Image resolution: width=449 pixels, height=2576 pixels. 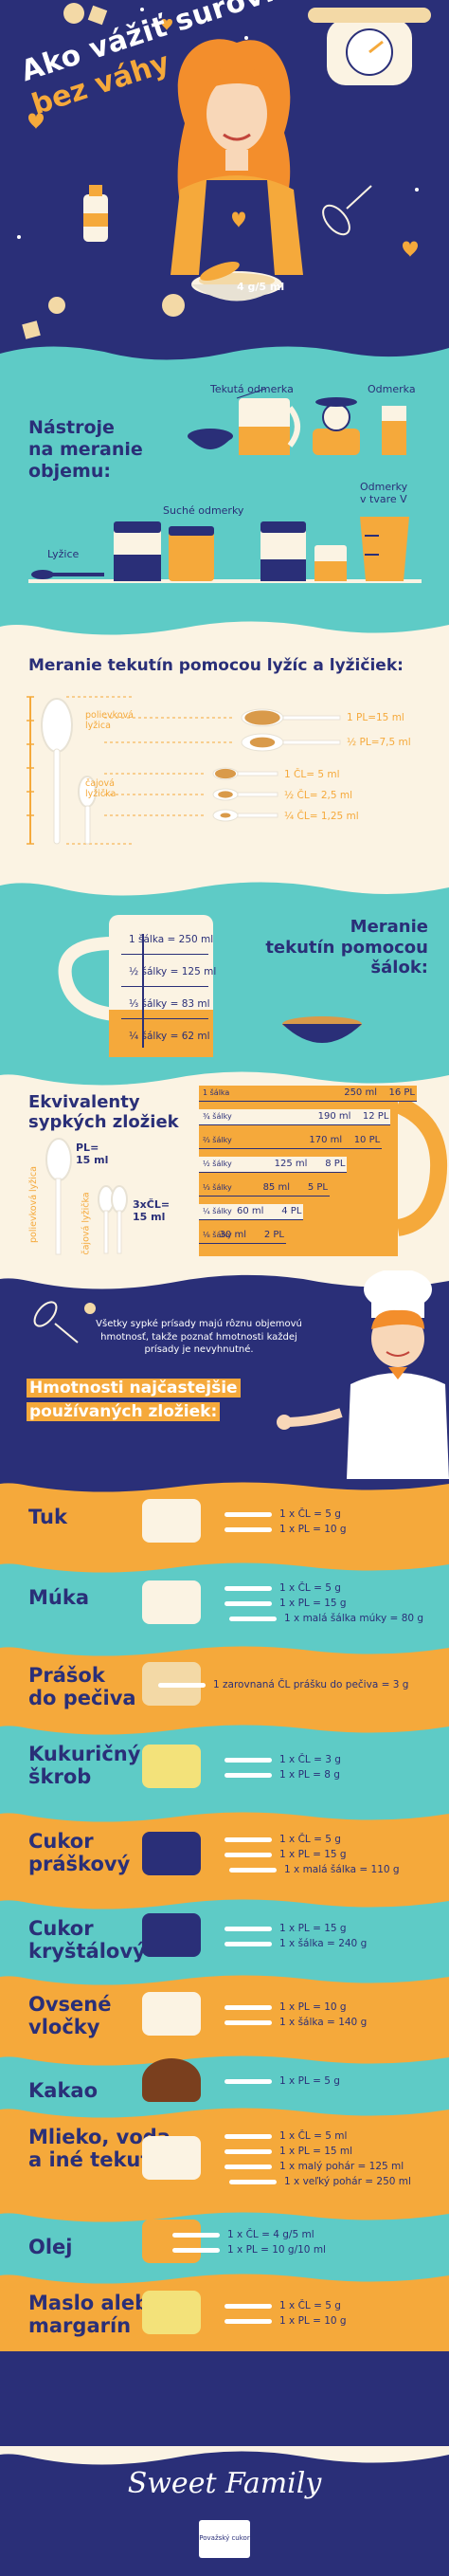 I want to click on cl-equivalence: 3xČL= 15 ml, so click(x=151, y=1210).